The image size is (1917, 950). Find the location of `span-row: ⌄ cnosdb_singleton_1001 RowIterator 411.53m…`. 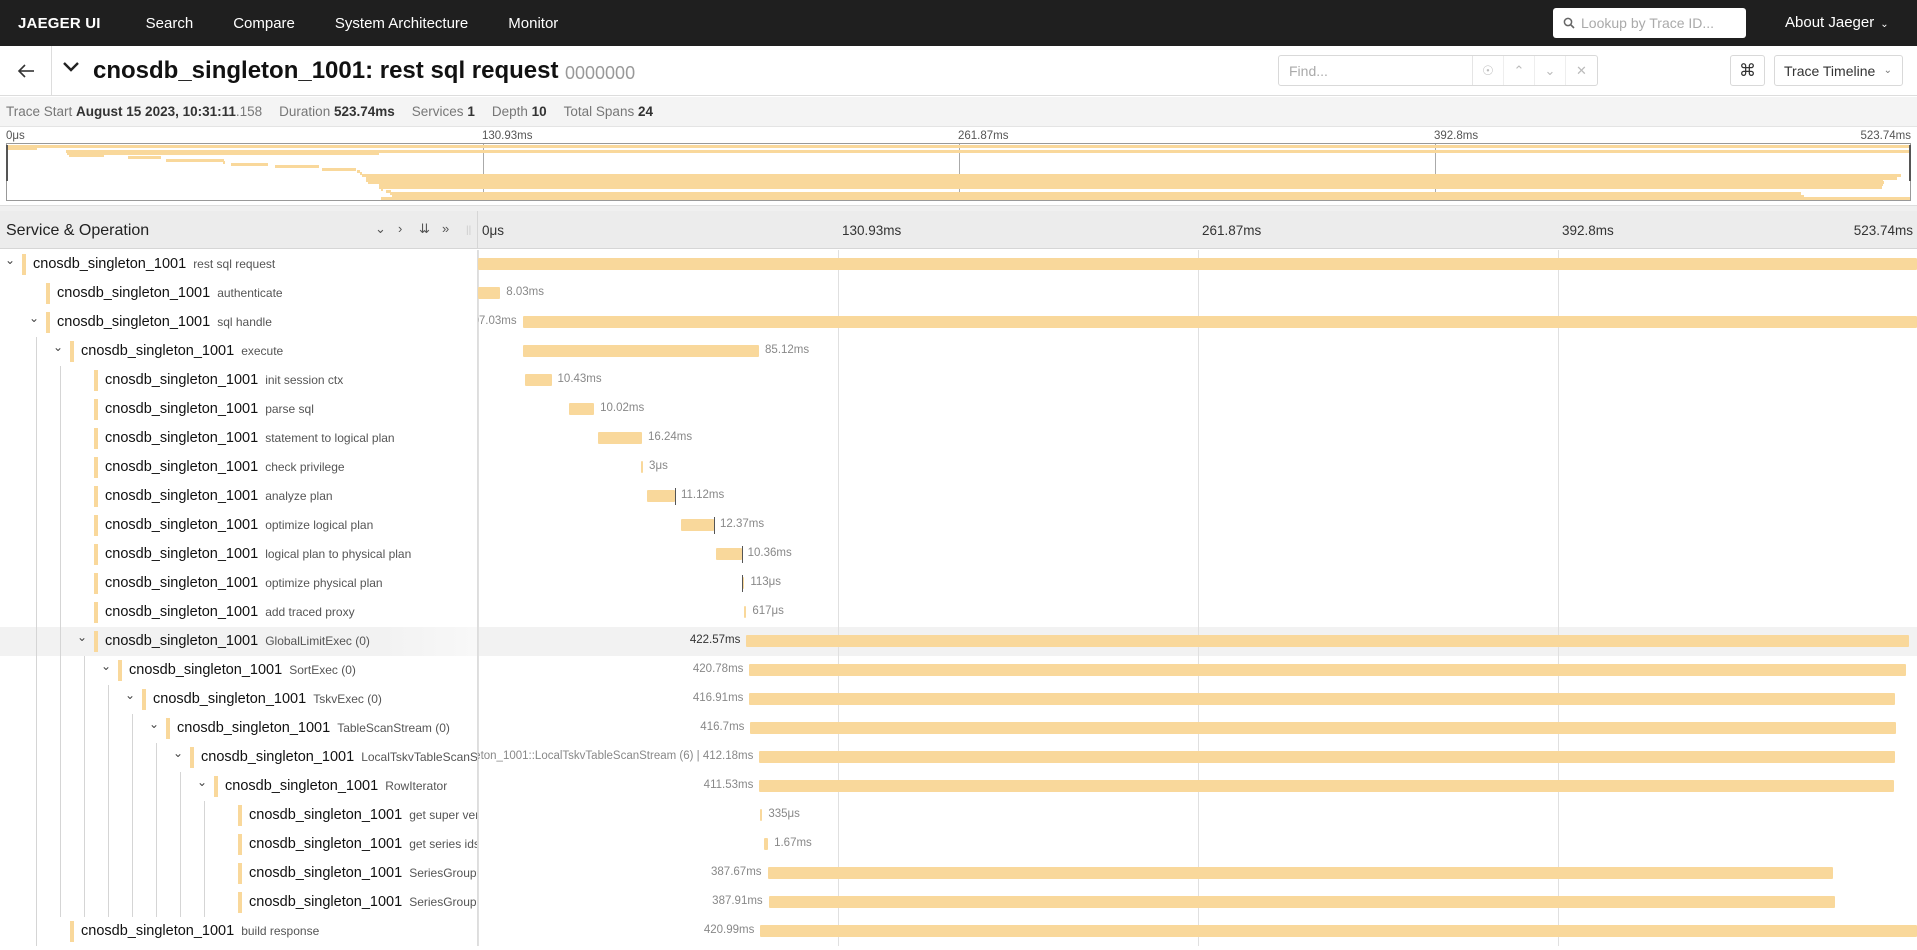

span-row: ⌄ cnosdb_singleton_1001 RowIterator 411.53m… is located at coordinates (958, 786).